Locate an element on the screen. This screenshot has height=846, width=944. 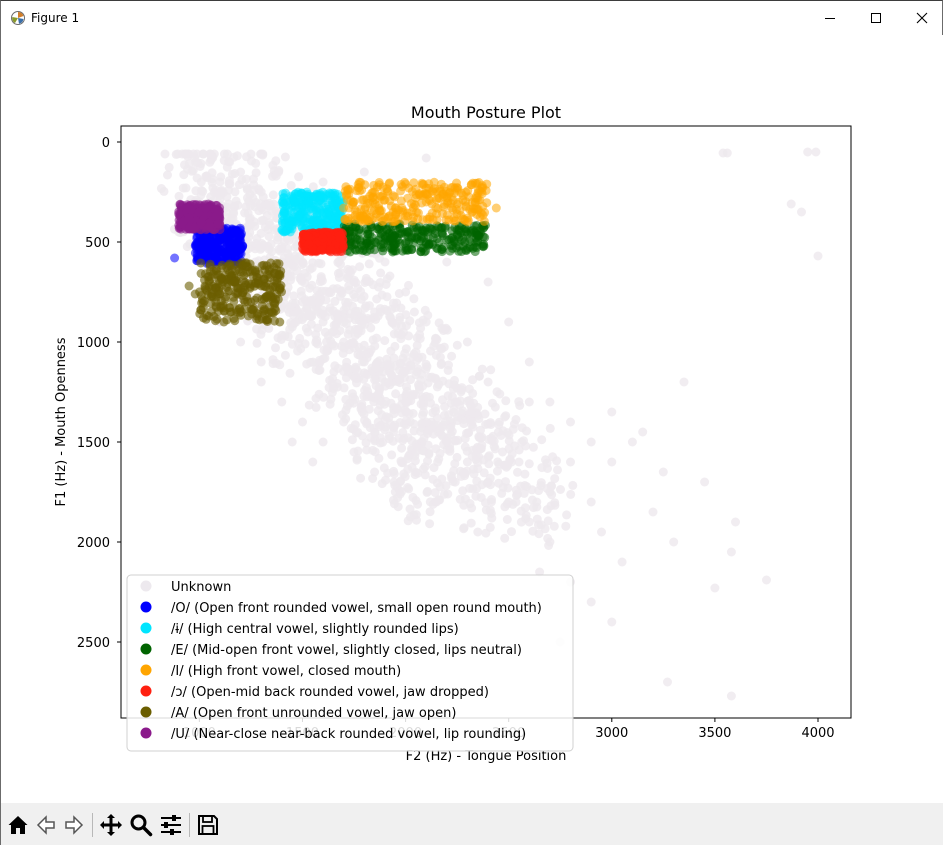
close-icon is located at coordinates (922, 18).